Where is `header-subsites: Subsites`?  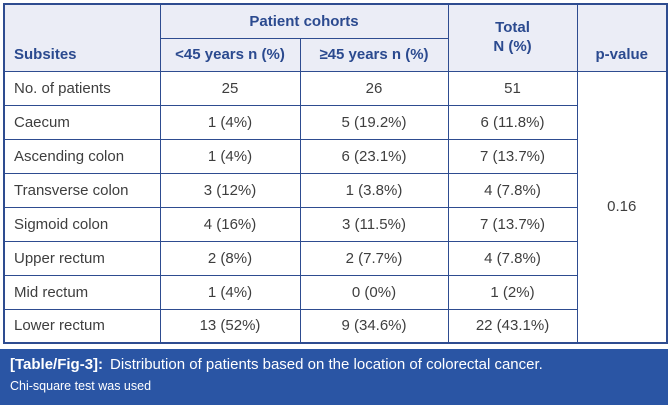 header-subsites: Subsites is located at coordinates (82, 37).